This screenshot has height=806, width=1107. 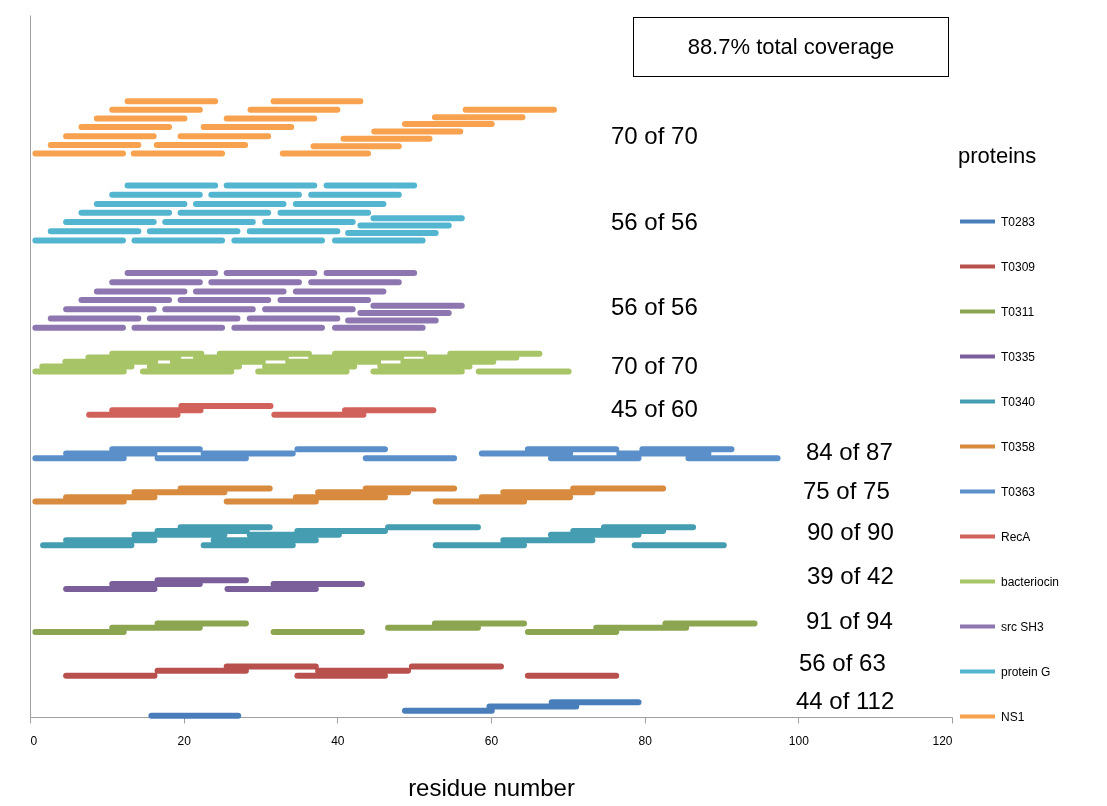 What do you see at coordinates (338, 740) in the screenshot?
I see `x-tick-label: 40` at bounding box center [338, 740].